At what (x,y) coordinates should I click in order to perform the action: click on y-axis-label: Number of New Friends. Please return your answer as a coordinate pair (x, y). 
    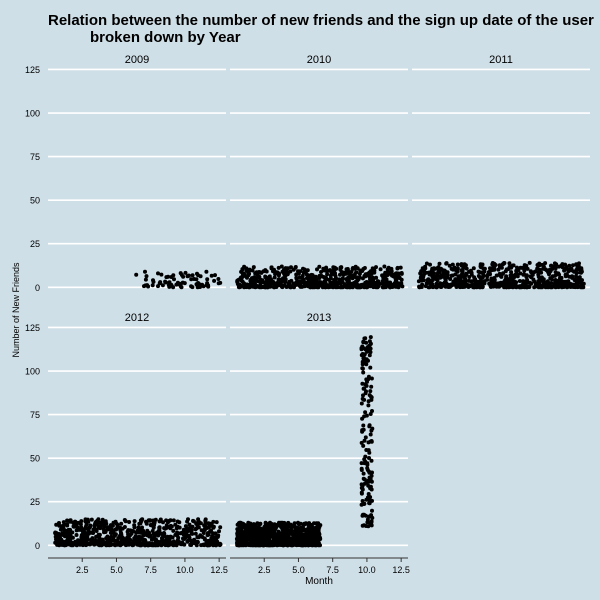
    Looking at the image, I should click on (16, 310).